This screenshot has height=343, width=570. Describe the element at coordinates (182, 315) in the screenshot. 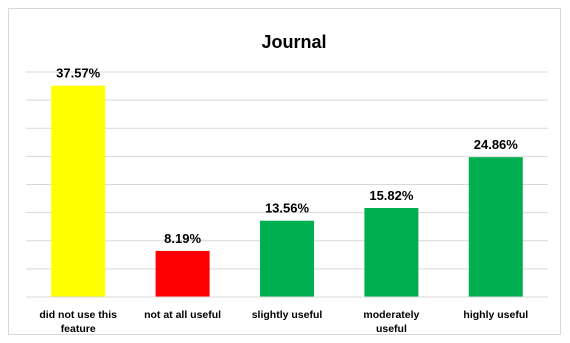

I see `category-label-2: not at all useful` at that location.